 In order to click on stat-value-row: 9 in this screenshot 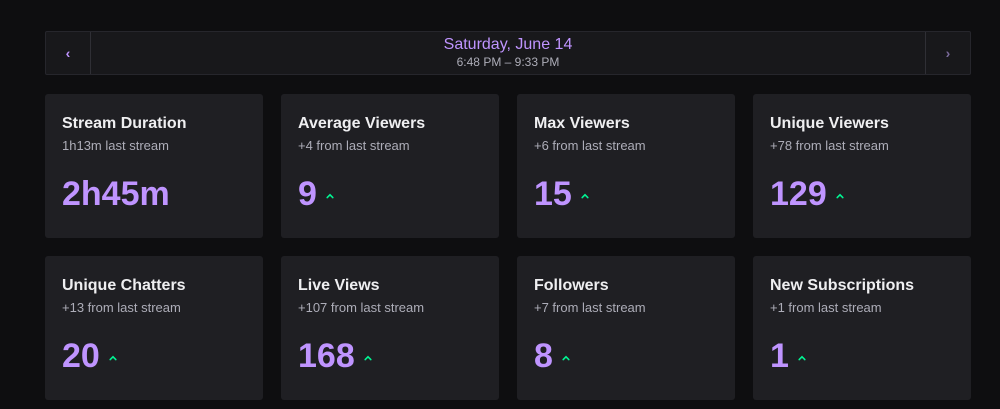, I will do `click(316, 194)`.